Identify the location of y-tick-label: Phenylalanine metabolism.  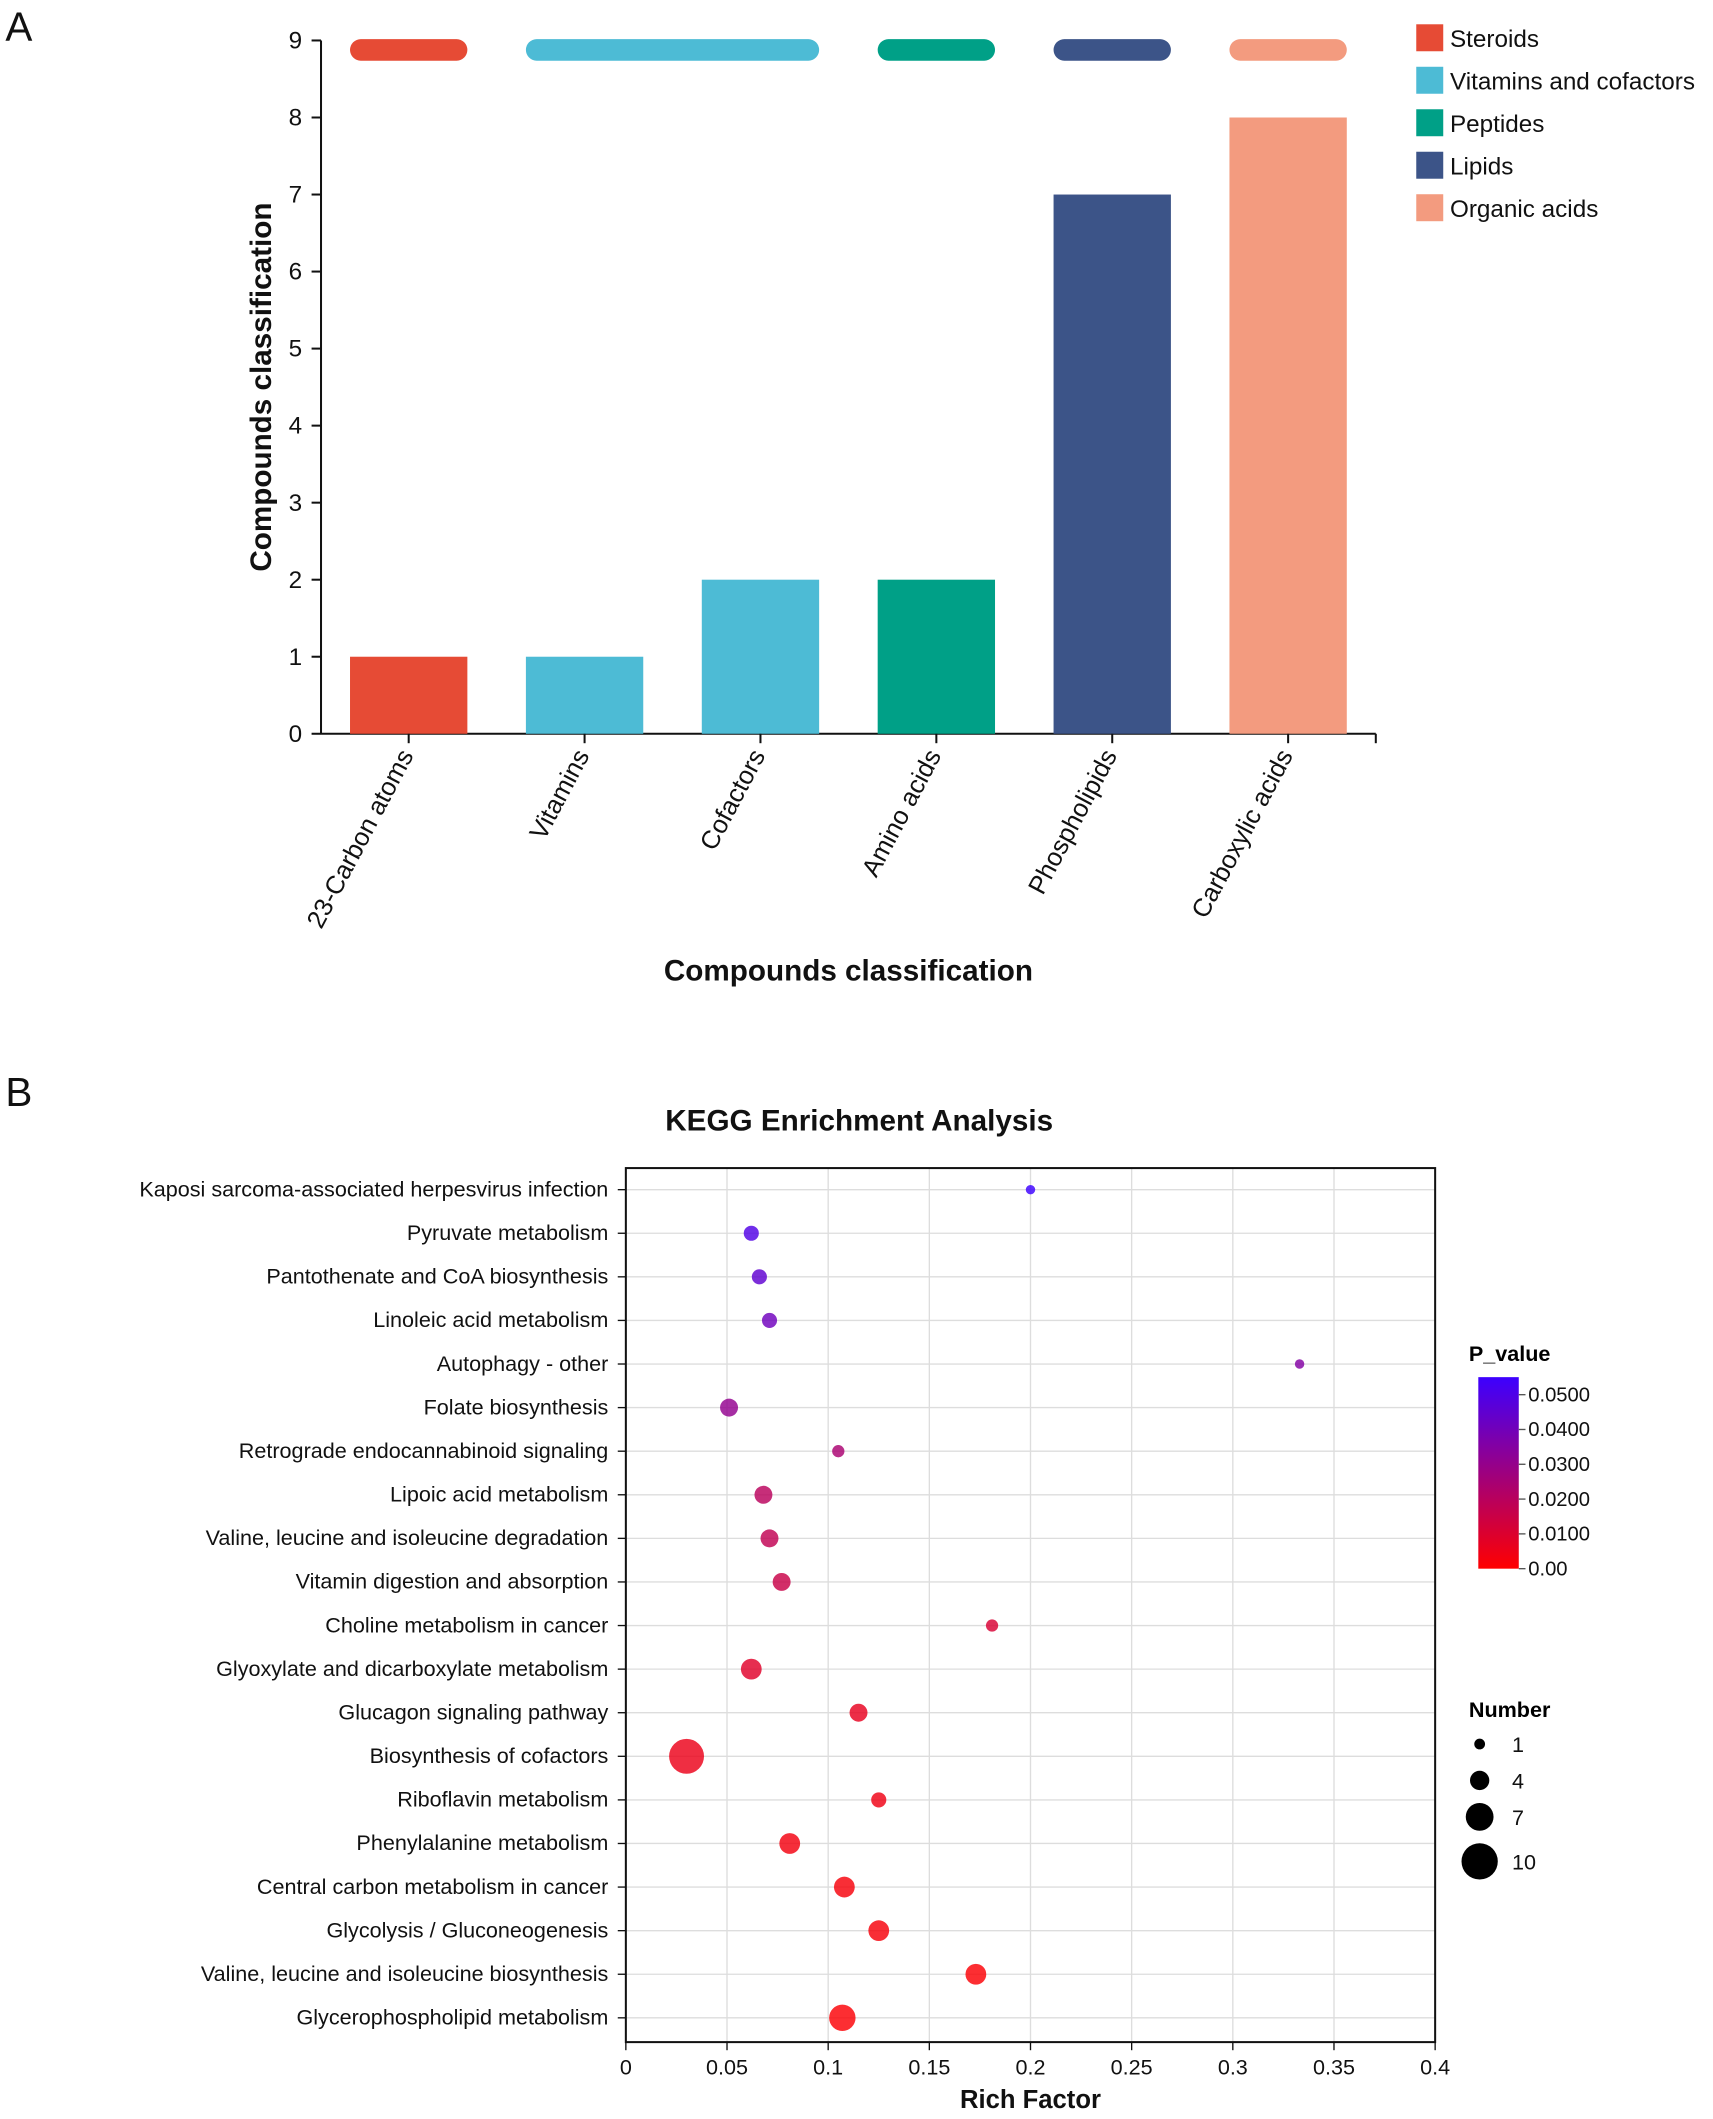
(482, 1842).